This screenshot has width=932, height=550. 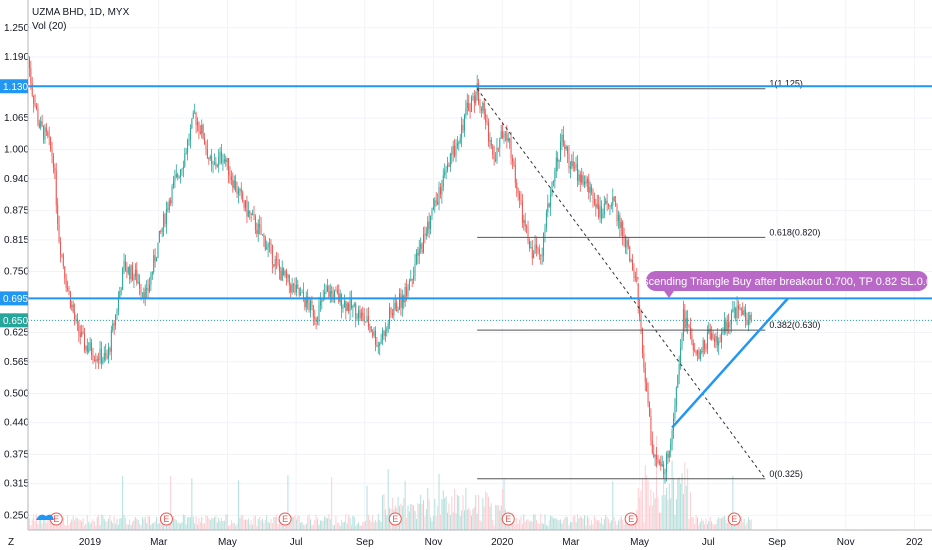 I want to click on y-tick-label: 0.440, so click(x=16, y=423).